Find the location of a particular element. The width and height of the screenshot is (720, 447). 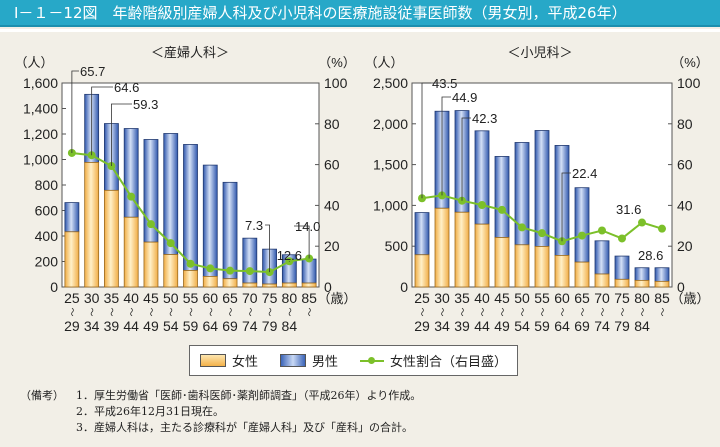

x-axis-unit: （歳） is located at coordinates (336, 298).